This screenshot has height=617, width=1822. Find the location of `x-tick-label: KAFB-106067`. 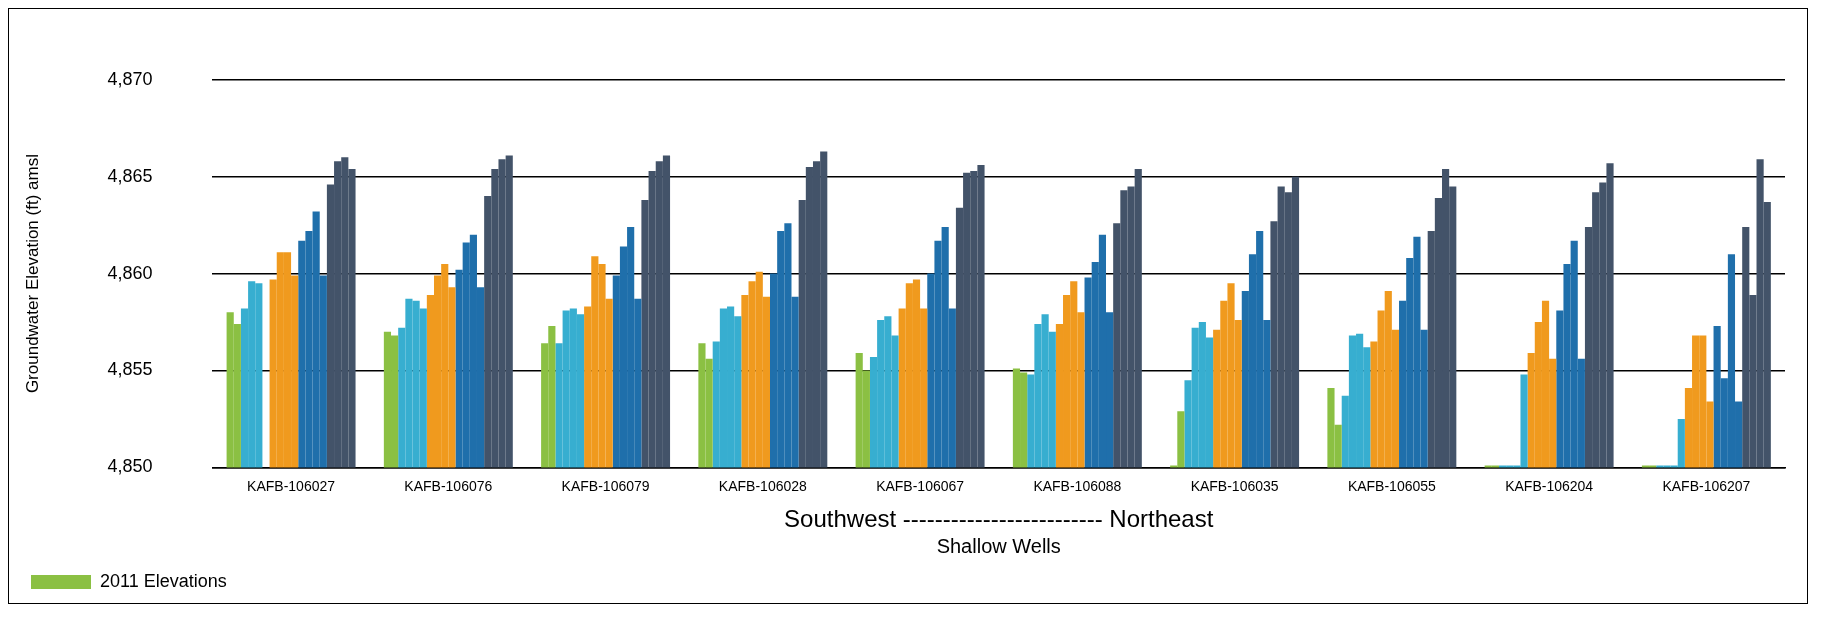

x-tick-label: KAFB-106067 is located at coordinates (920, 485).